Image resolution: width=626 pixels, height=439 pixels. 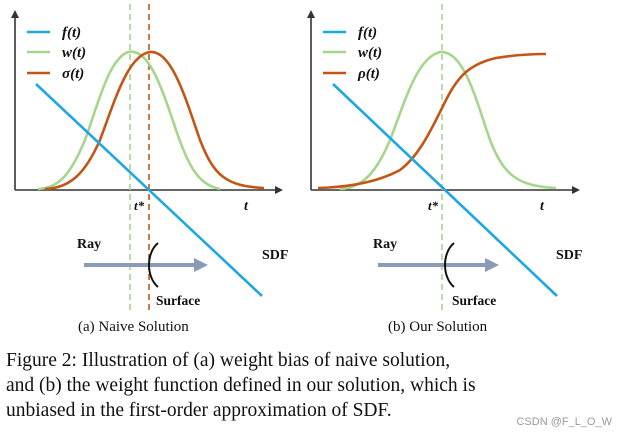 What do you see at coordinates (129, 120) in the screenshot?
I see `left-w-curve` at bounding box center [129, 120].